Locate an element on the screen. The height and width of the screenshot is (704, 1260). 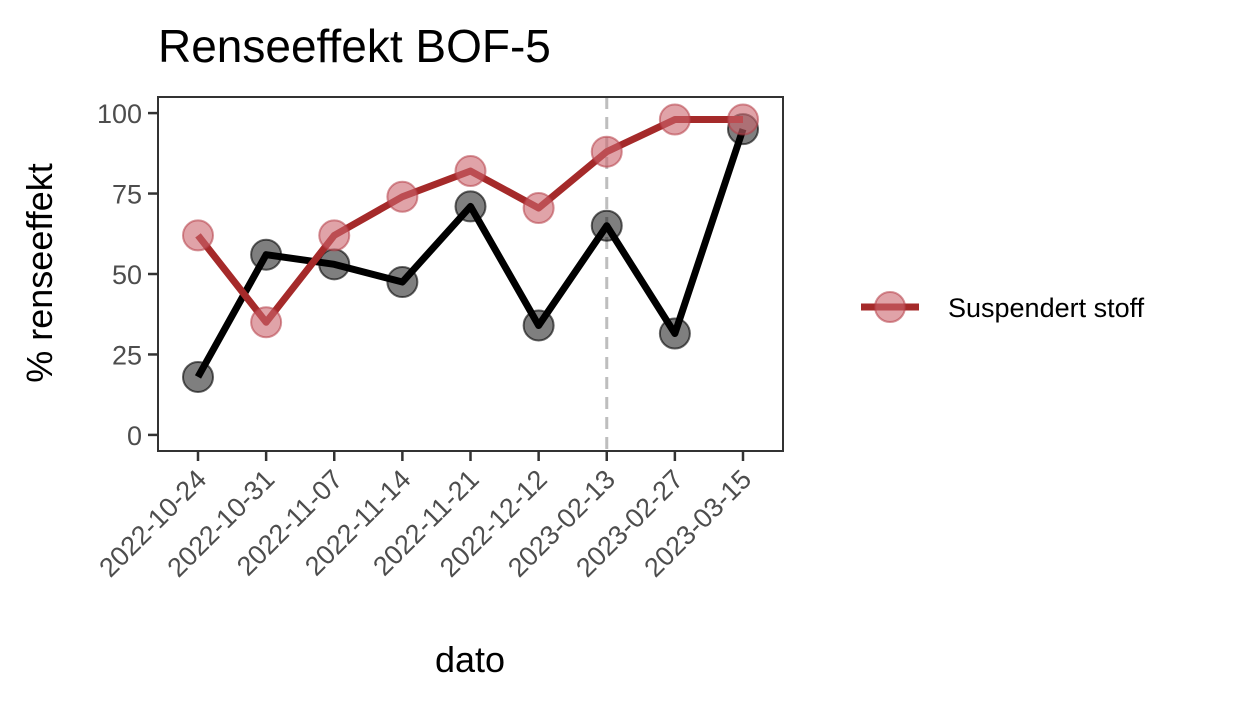
y-tick-label: 50 is located at coordinates (127, 275).